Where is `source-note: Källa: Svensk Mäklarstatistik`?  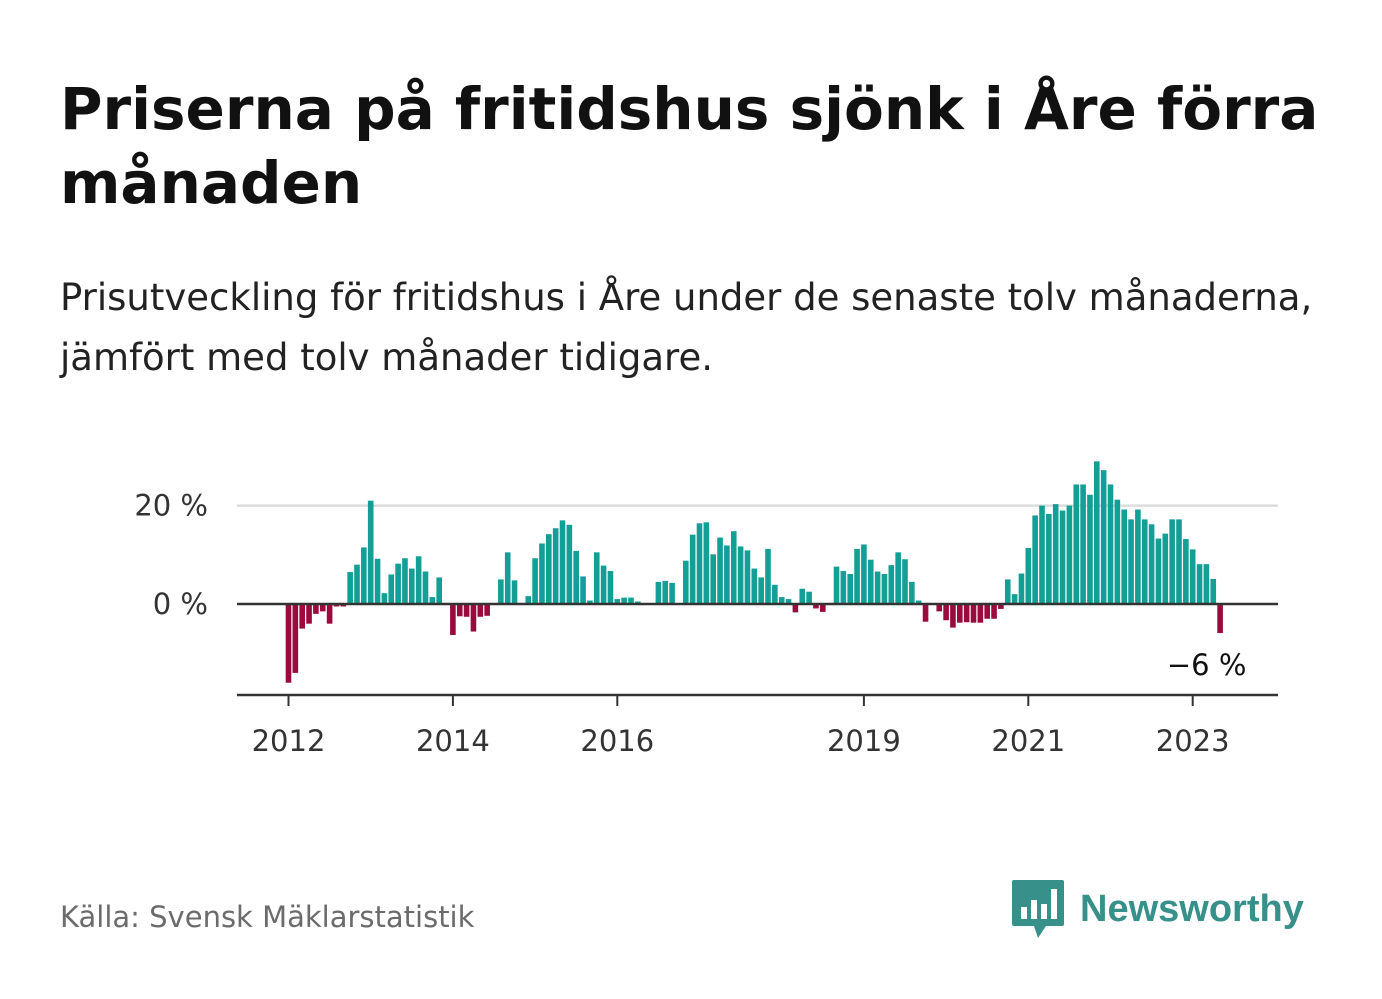 source-note: Källa: Svensk Mäklarstatistik is located at coordinates (267, 917).